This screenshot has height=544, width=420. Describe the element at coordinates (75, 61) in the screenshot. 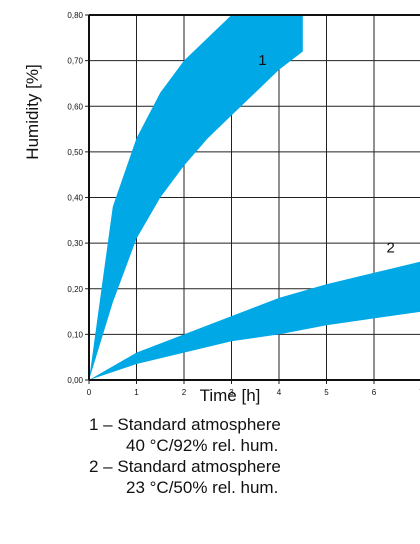

I see `y-tick-label-7: 0,70` at that location.